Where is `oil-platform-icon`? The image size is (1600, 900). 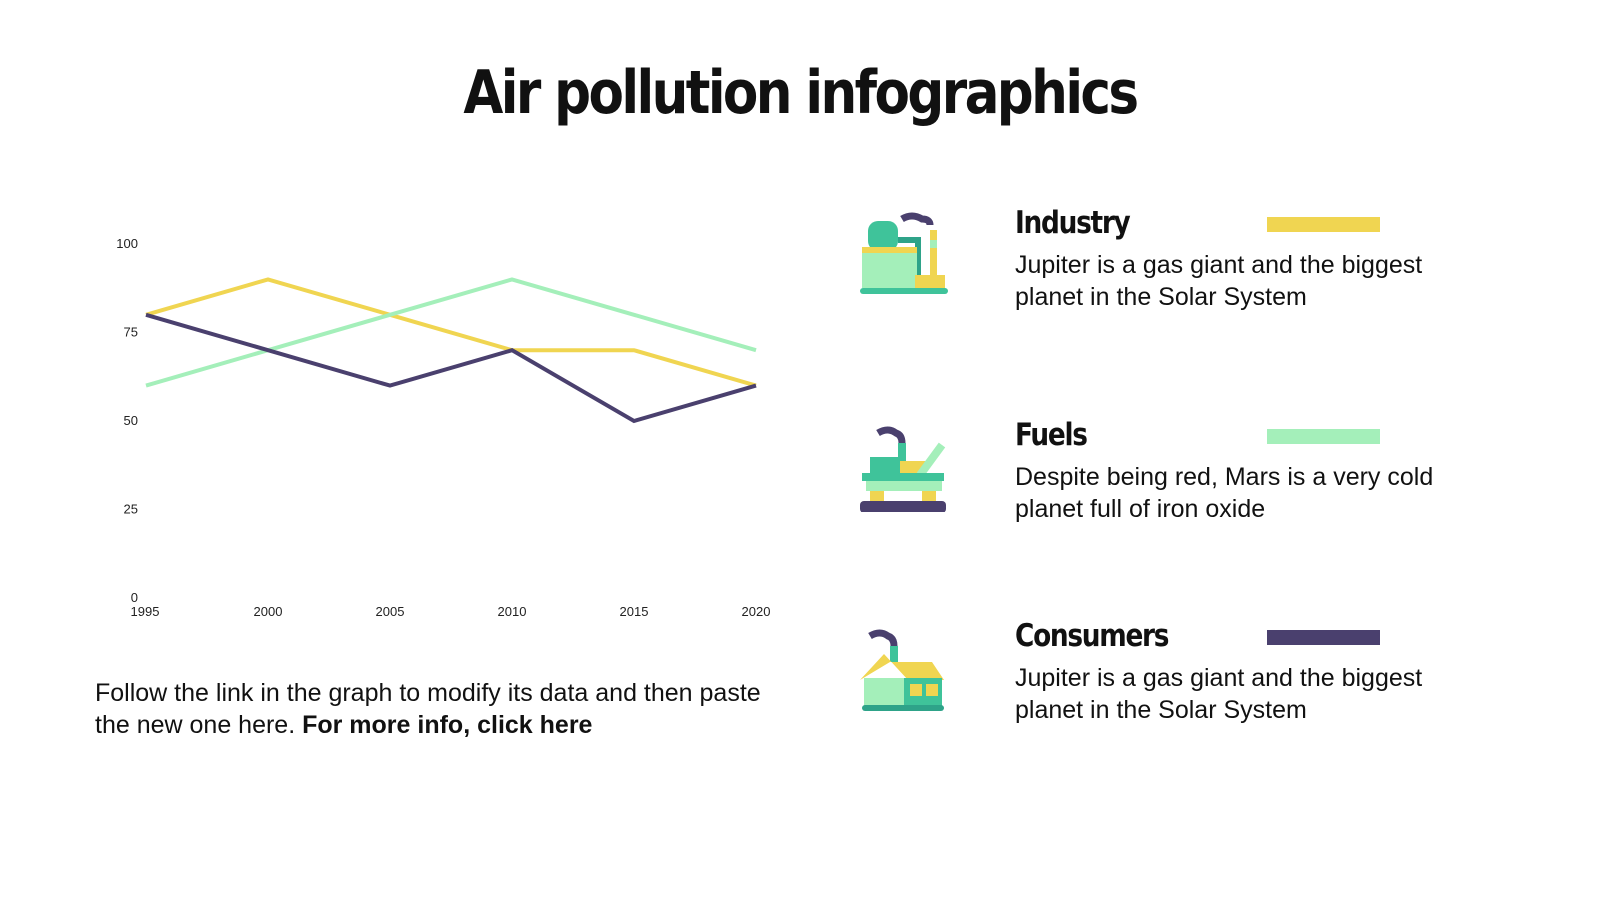
oil-platform-icon is located at coordinates (903, 469).